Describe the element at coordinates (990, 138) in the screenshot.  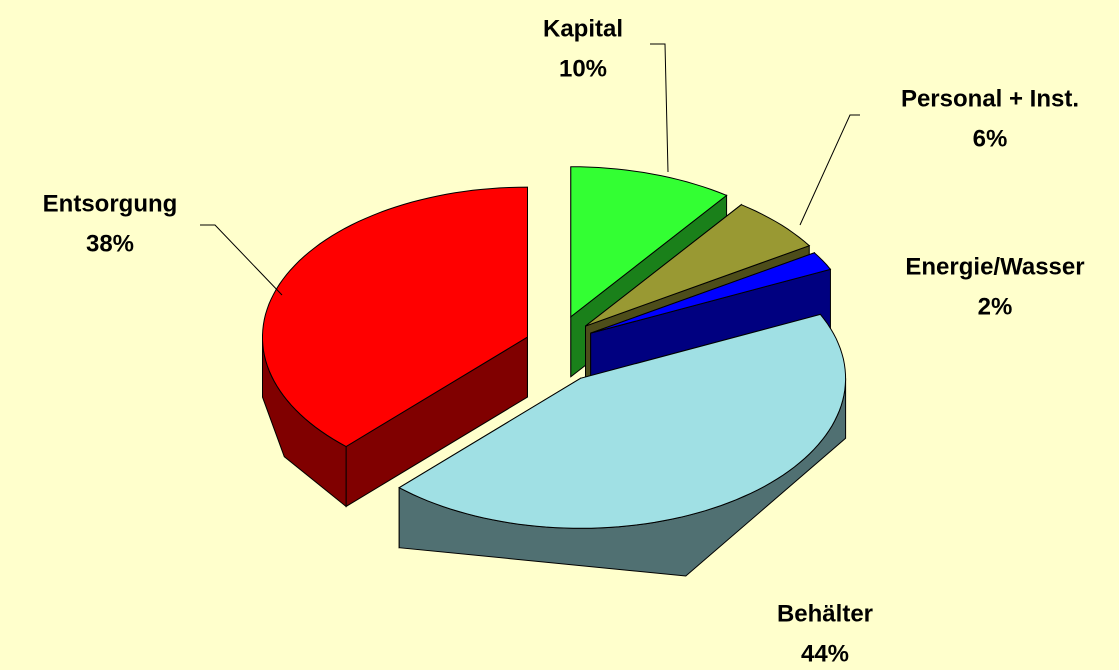
I see `slice-value-label: 6%` at that location.